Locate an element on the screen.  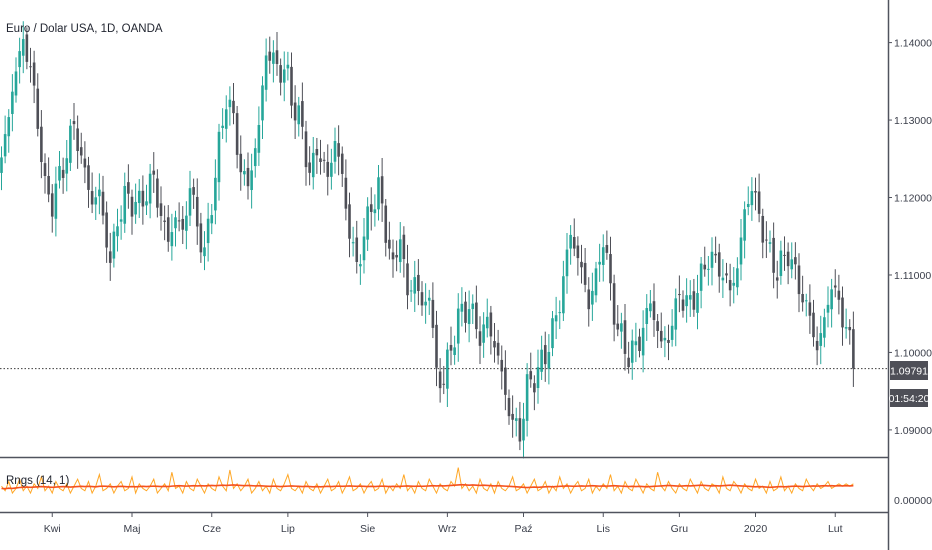
x-tick-label: Lut is located at coordinates (835, 529).